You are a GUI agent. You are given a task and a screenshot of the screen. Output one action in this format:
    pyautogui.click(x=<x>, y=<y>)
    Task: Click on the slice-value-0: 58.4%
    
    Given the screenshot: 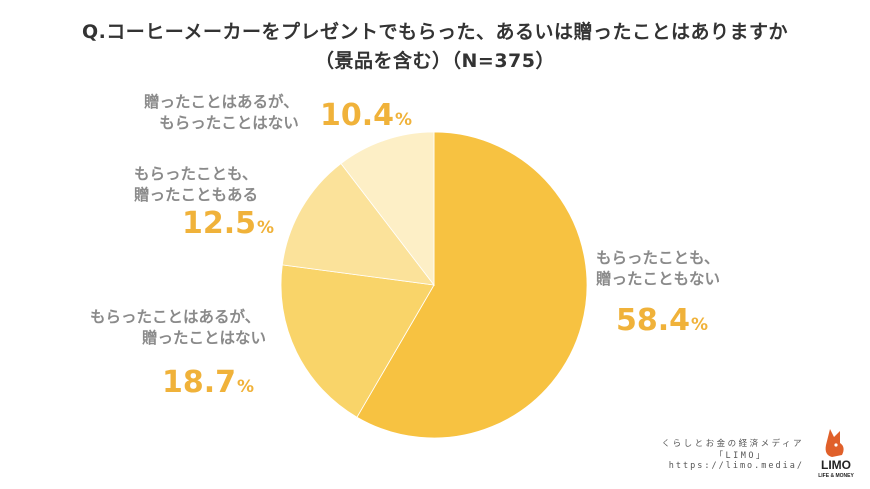 What is the action you would take?
    pyautogui.click(x=662, y=320)
    